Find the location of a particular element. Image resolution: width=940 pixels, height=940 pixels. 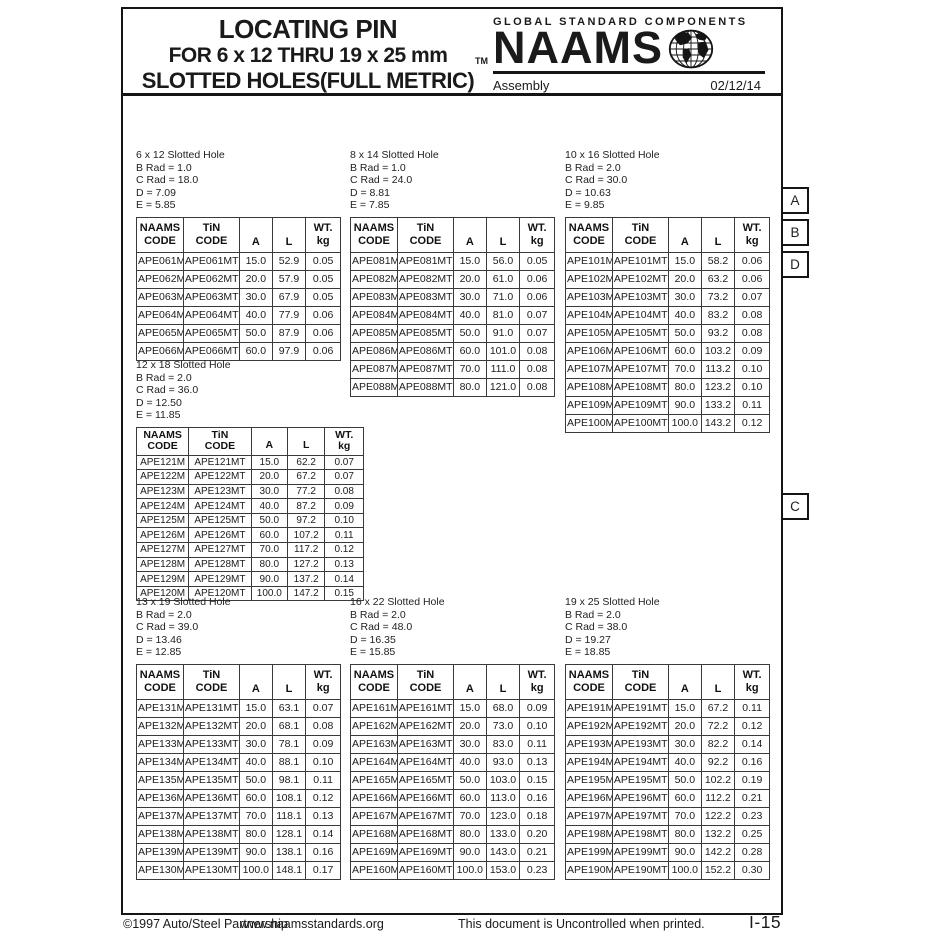

table-cell: 107.2 is located at coordinates (306, 535).